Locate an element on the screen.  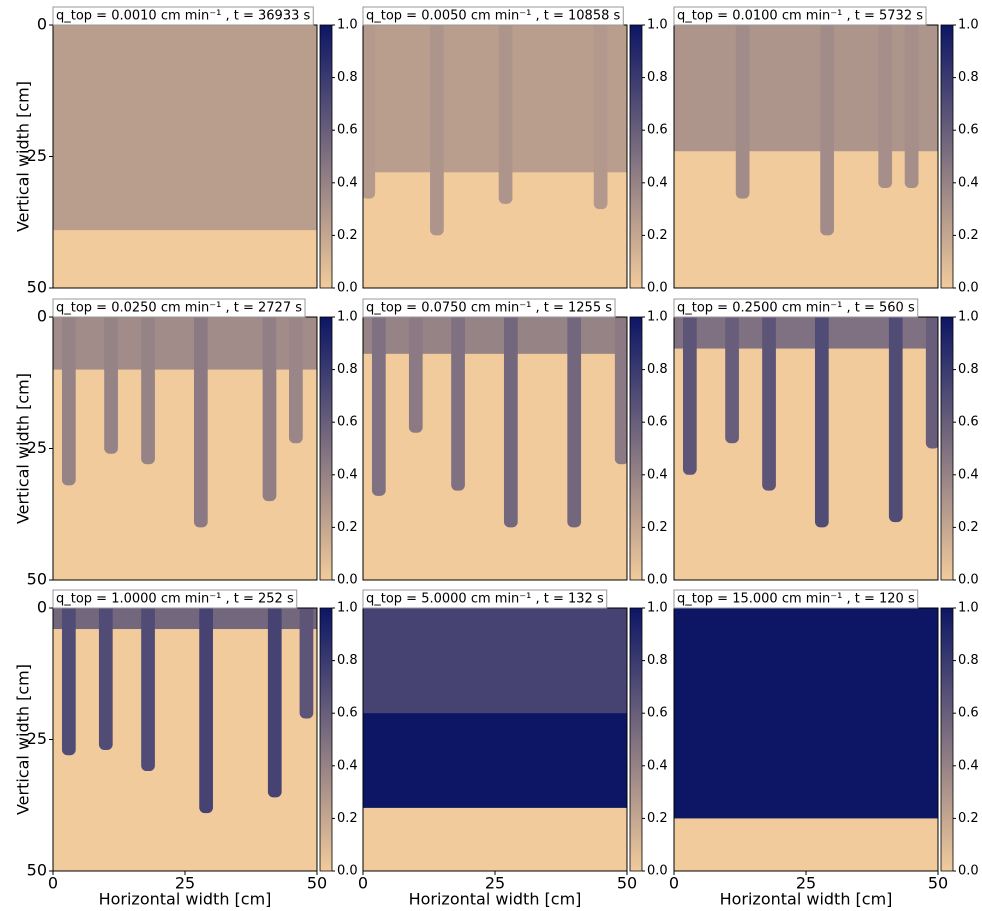
panel-title: q_top = 0.2500 cm min⁻¹ , t = 560 s is located at coordinates (796, 308).